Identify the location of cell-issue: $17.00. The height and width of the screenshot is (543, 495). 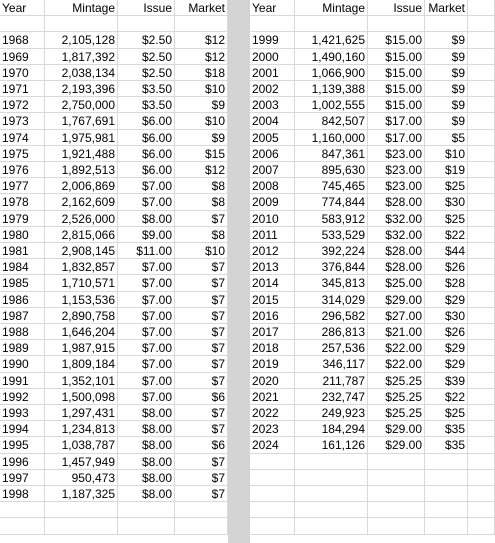
(396, 137).